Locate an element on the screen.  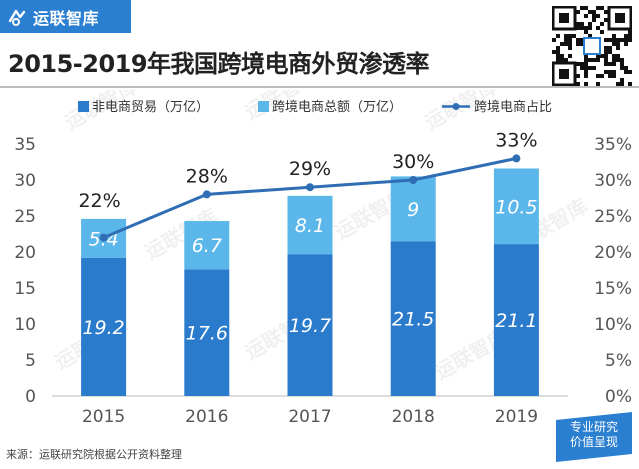
y-left-tick: 5 is located at coordinates (30, 361).